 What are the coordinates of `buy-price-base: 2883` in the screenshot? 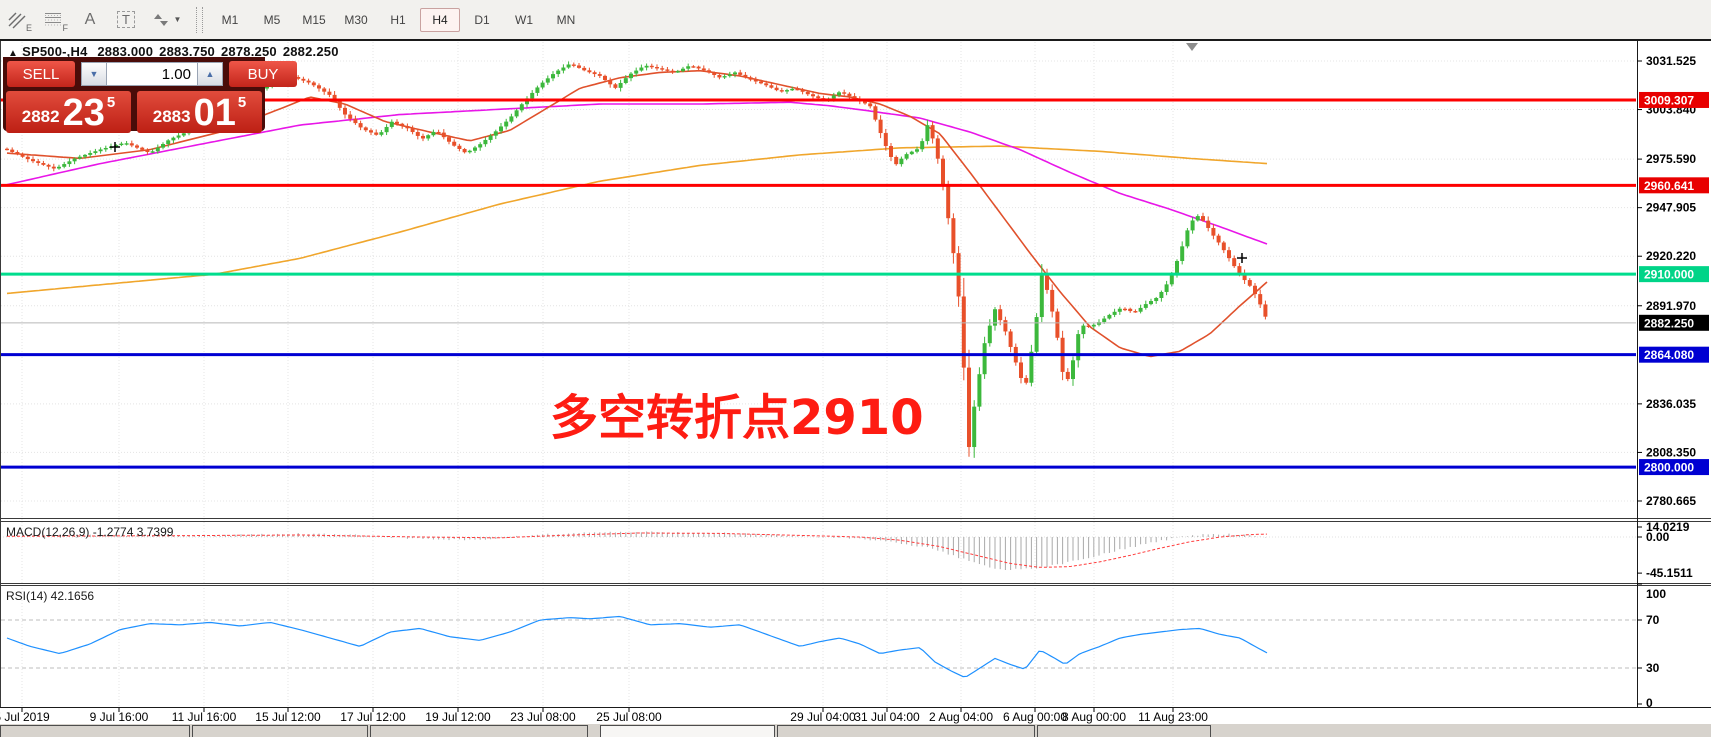 It's located at (171, 116).